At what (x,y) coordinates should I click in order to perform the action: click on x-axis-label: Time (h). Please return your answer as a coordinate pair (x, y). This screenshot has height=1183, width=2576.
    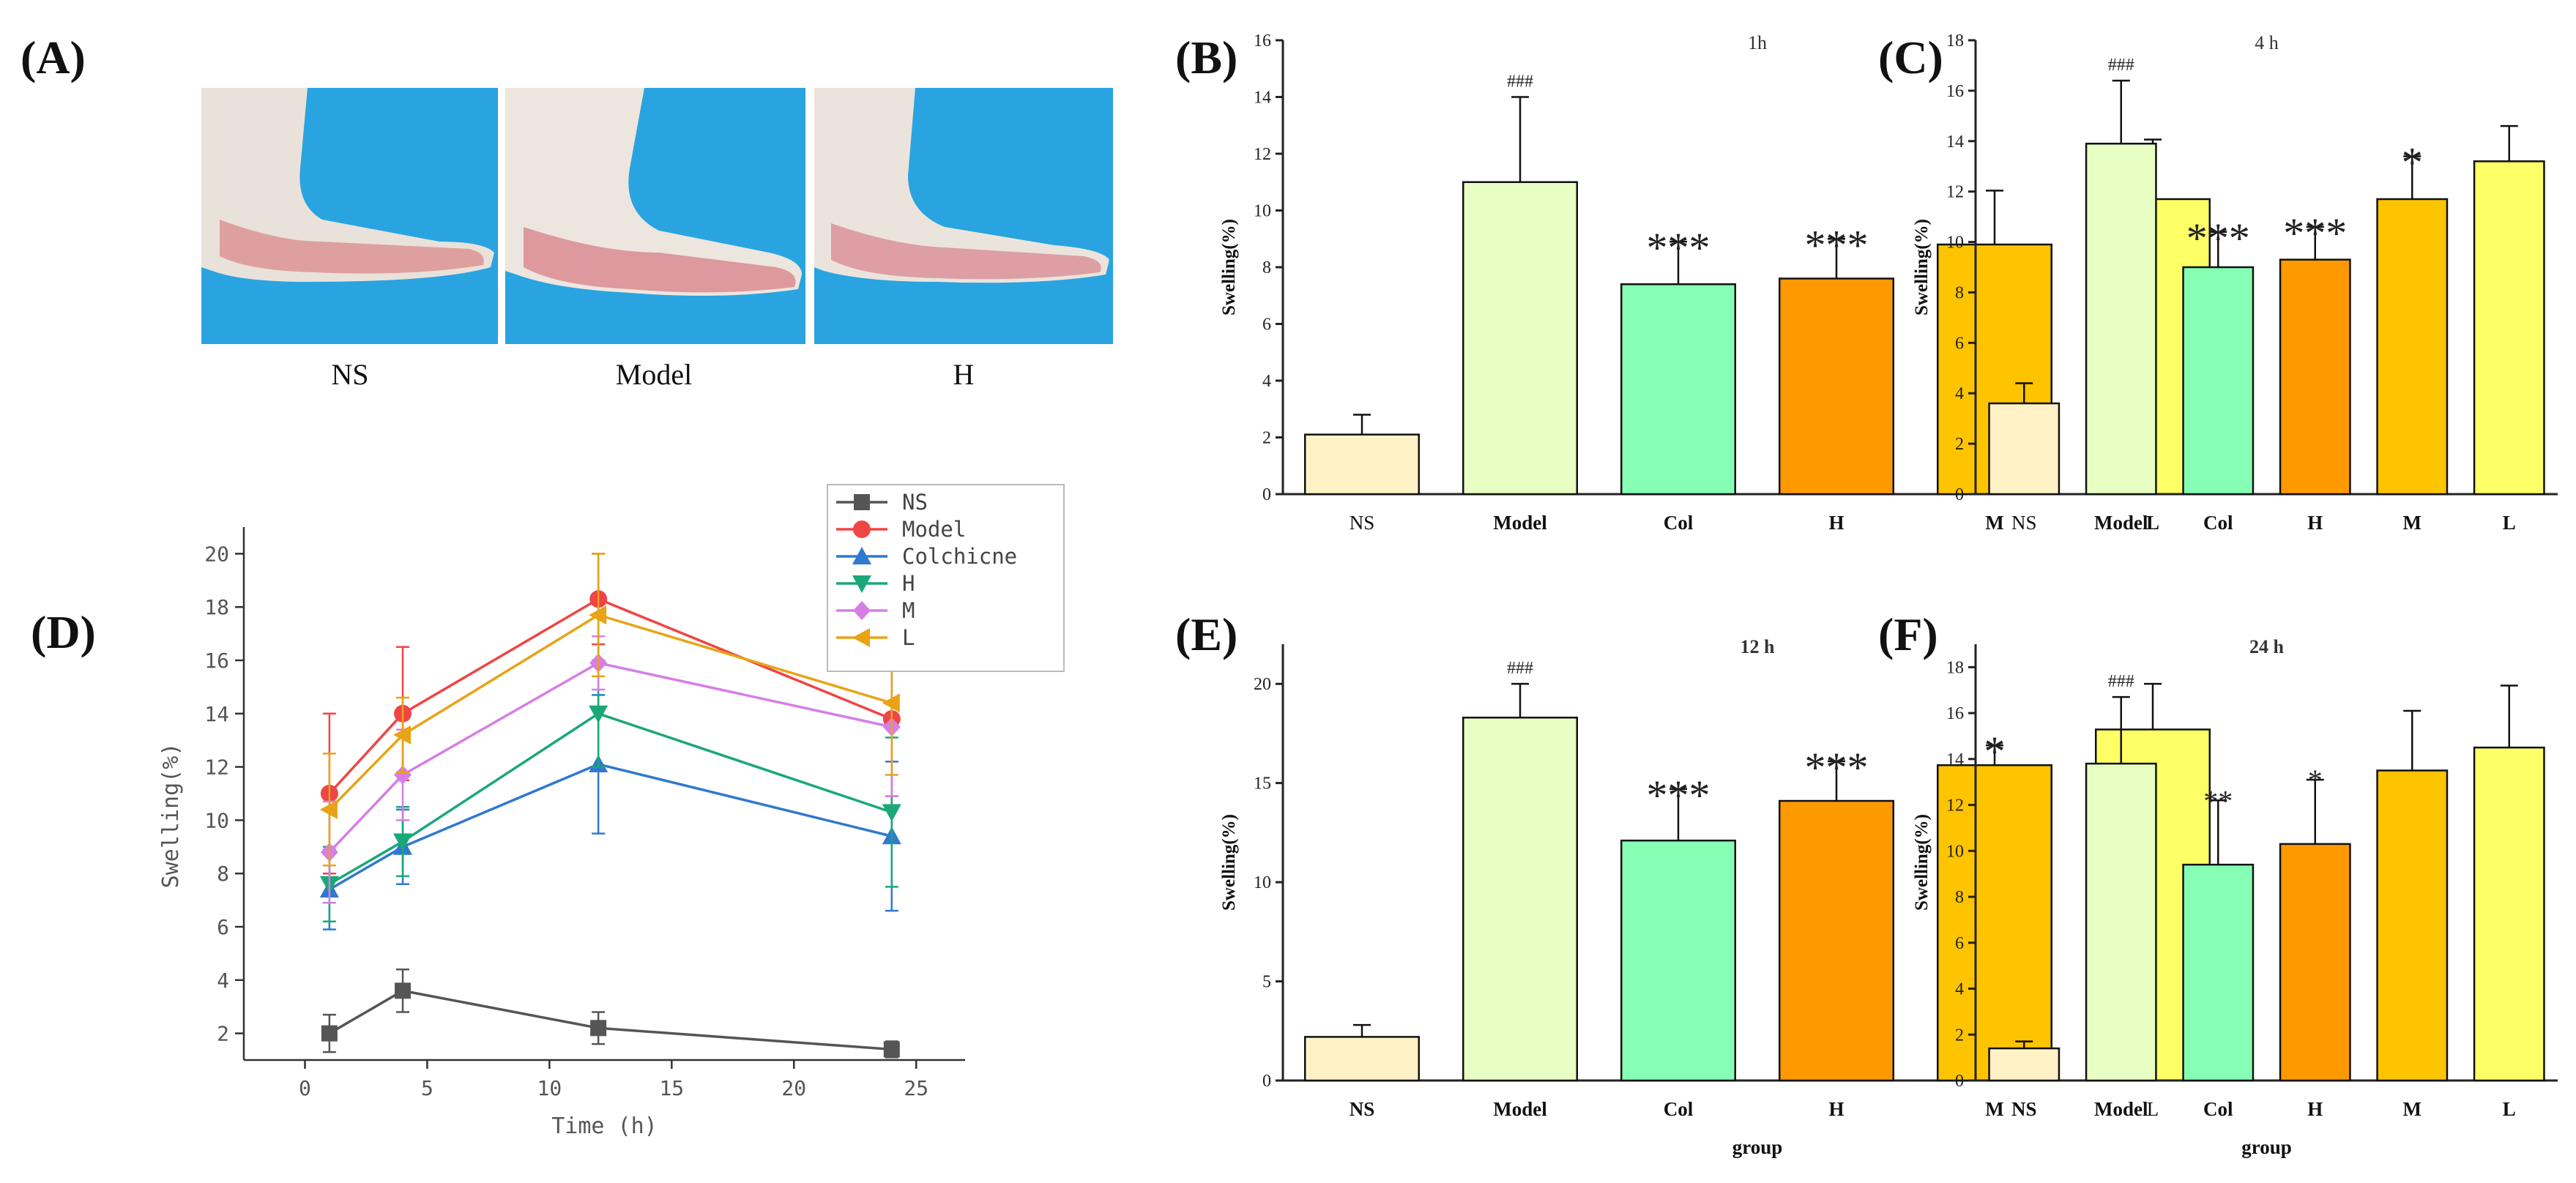
    Looking at the image, I should click on (604, 1126).